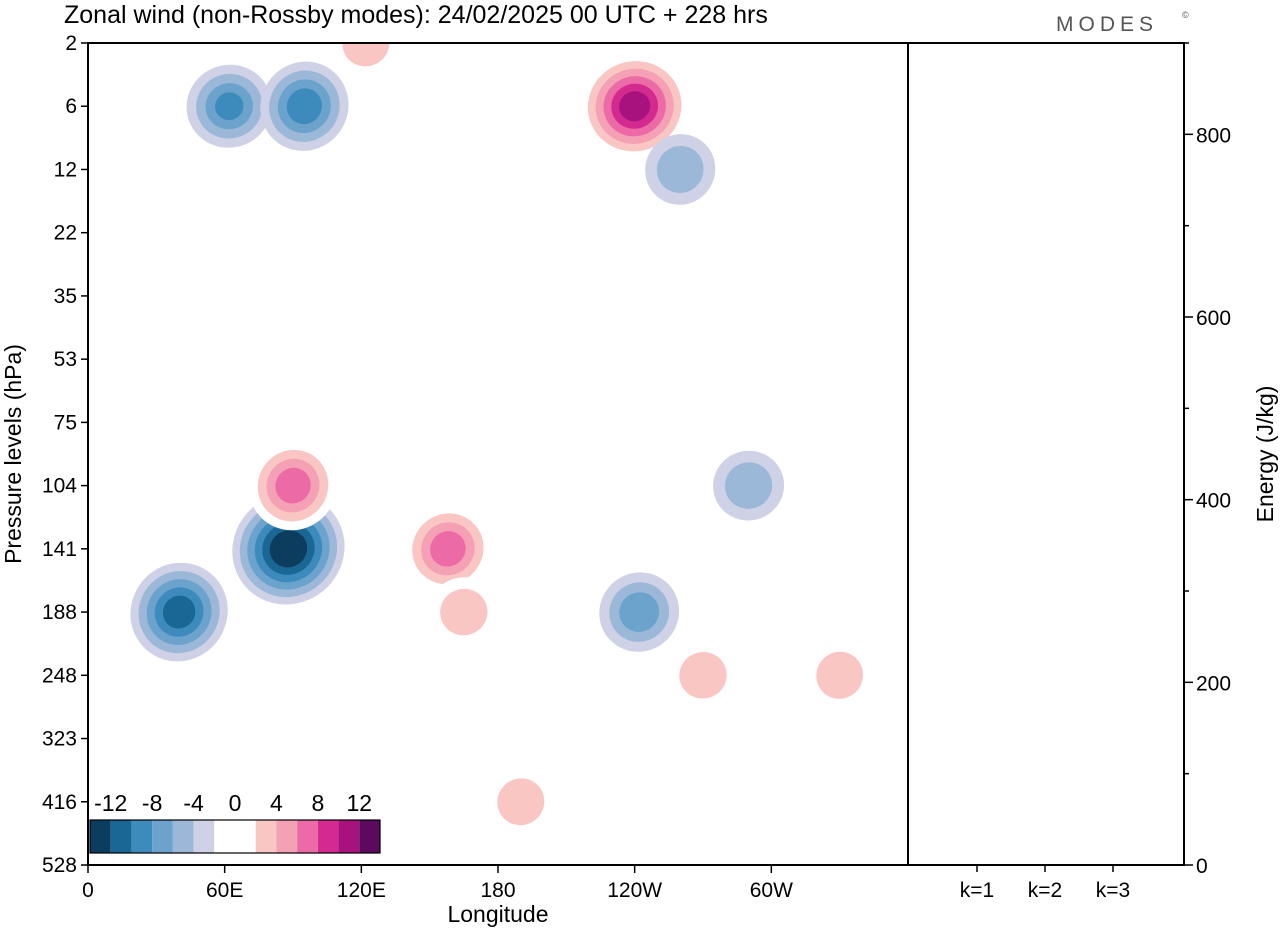 The height and width of the screenshot is (930, 1280). What do you see at coordinates (1202, 866) in the screenshot?
I see `energy-tick-label: 0` at bounding box center [1202, 866].